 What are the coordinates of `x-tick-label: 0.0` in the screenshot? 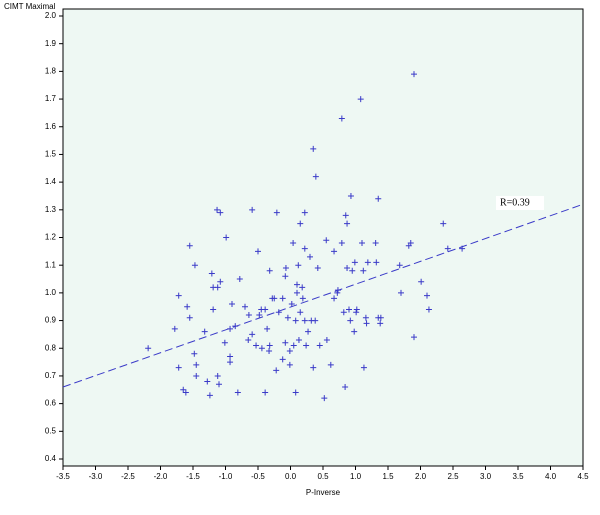 It's located at (291, 476).